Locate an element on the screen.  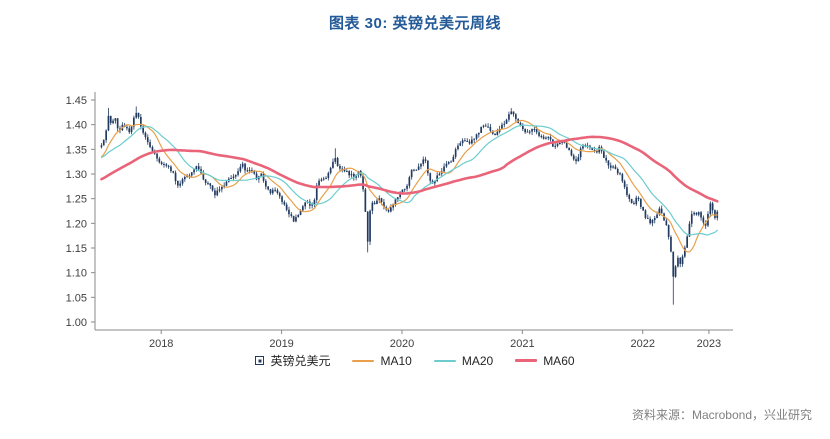
y-tick-label: 1.35 is located at coordinates (76, 150).